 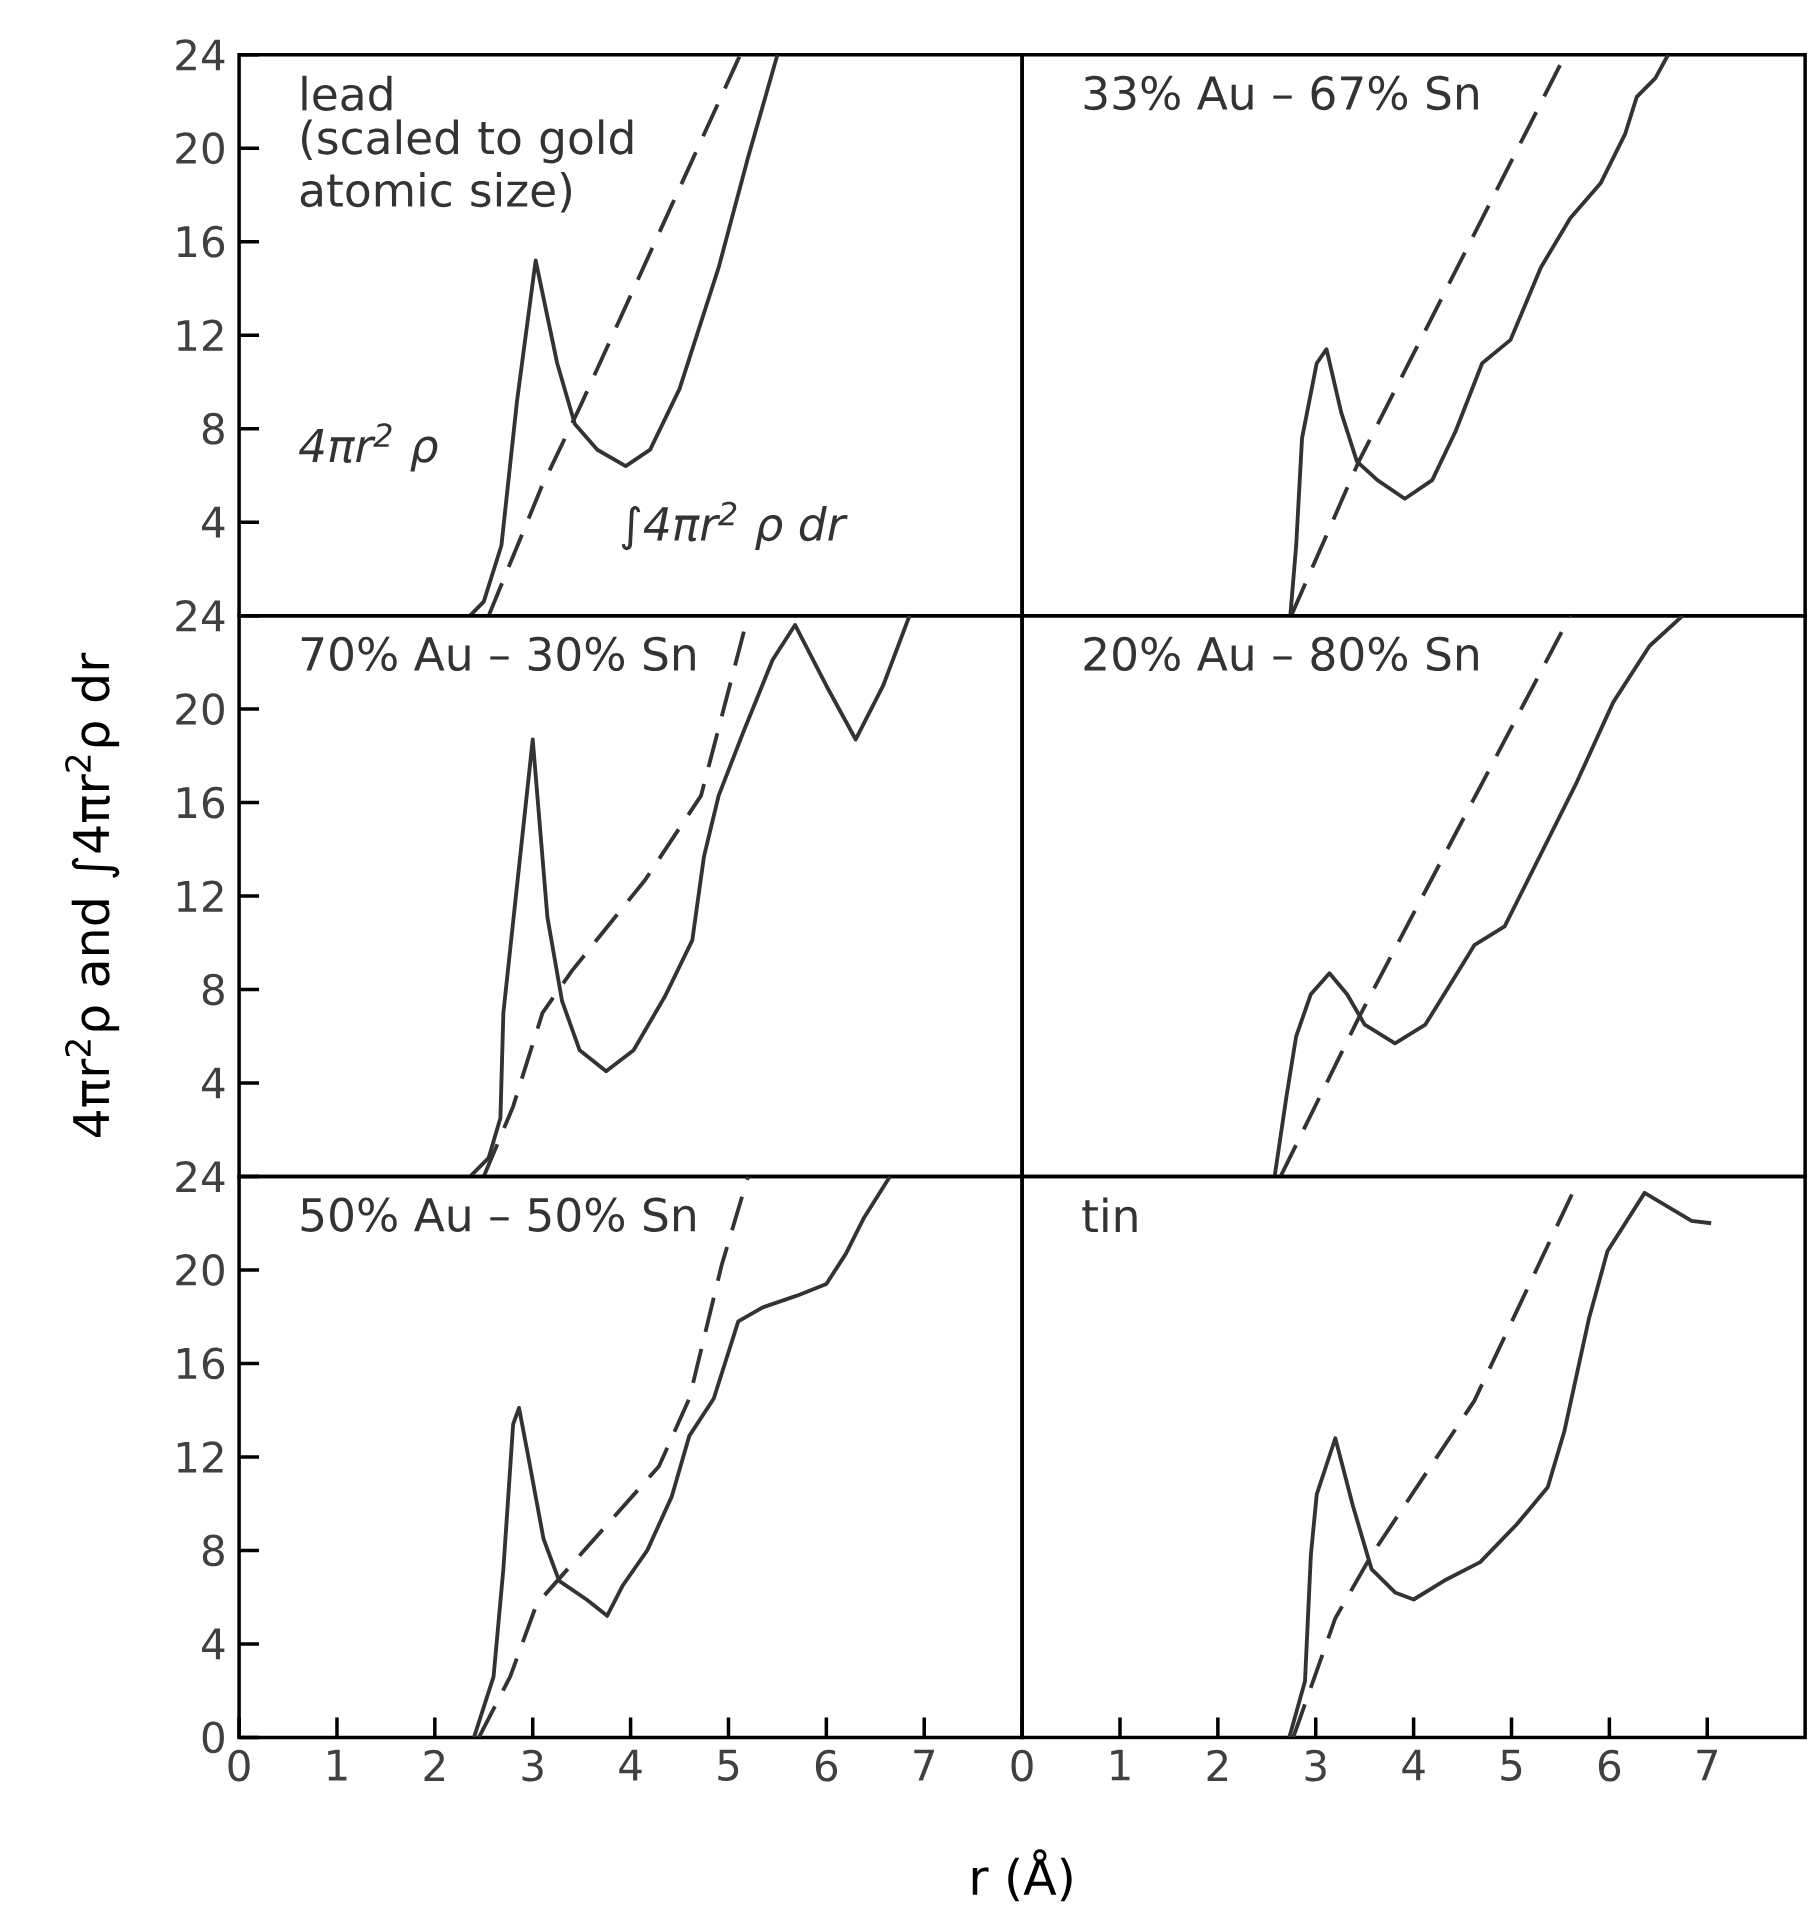 What do you see at coordinates (498, 654) in the screenshot?
I see `chart-title: 70% Au – 30% Sn` at bounding box center [498, 654].